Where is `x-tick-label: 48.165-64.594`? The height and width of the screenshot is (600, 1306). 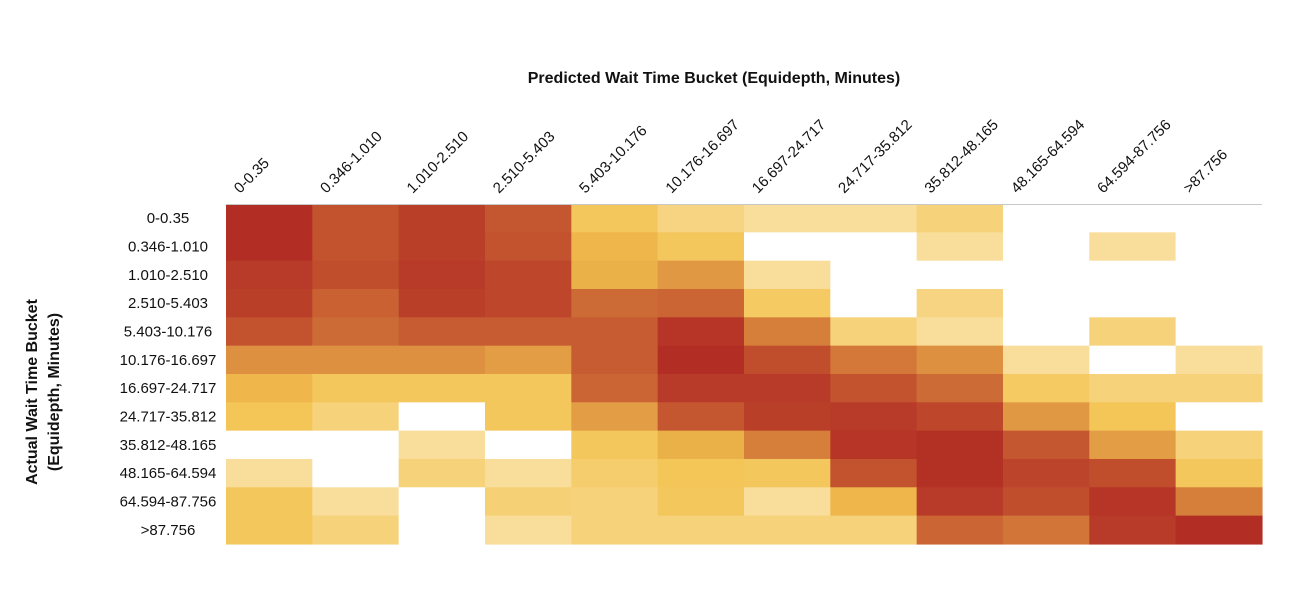 x-tick-label: 48.165-64.594 is located at coordinates (1048, 156).